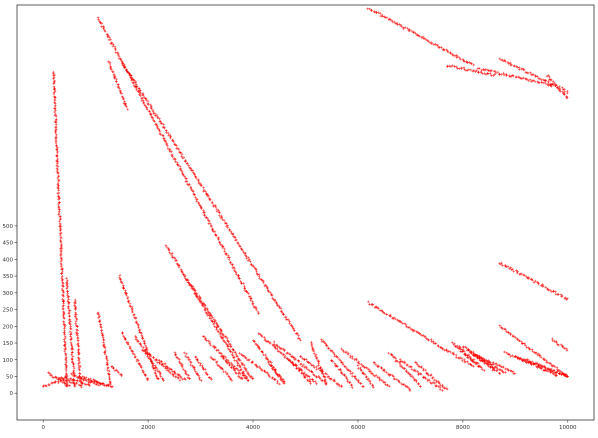  I want to click on y-tick-label: 150, so click(8, 344).